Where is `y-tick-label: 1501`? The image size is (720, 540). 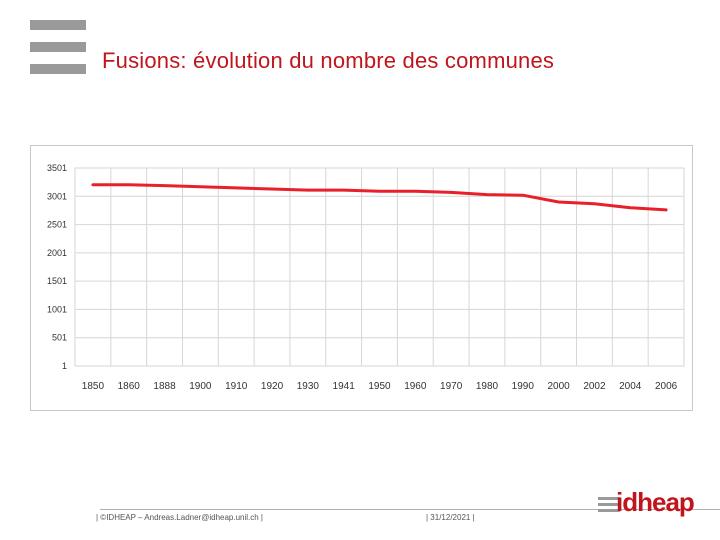 y-tick-label: 1501 is located at coordinates (57, 281).